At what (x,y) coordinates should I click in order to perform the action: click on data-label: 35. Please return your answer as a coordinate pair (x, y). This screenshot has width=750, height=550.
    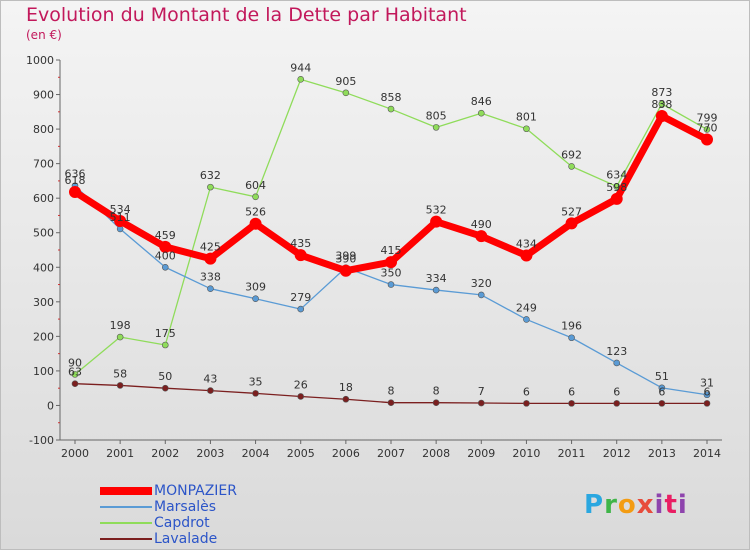
    Looking at the image, I should click on (256, 381).